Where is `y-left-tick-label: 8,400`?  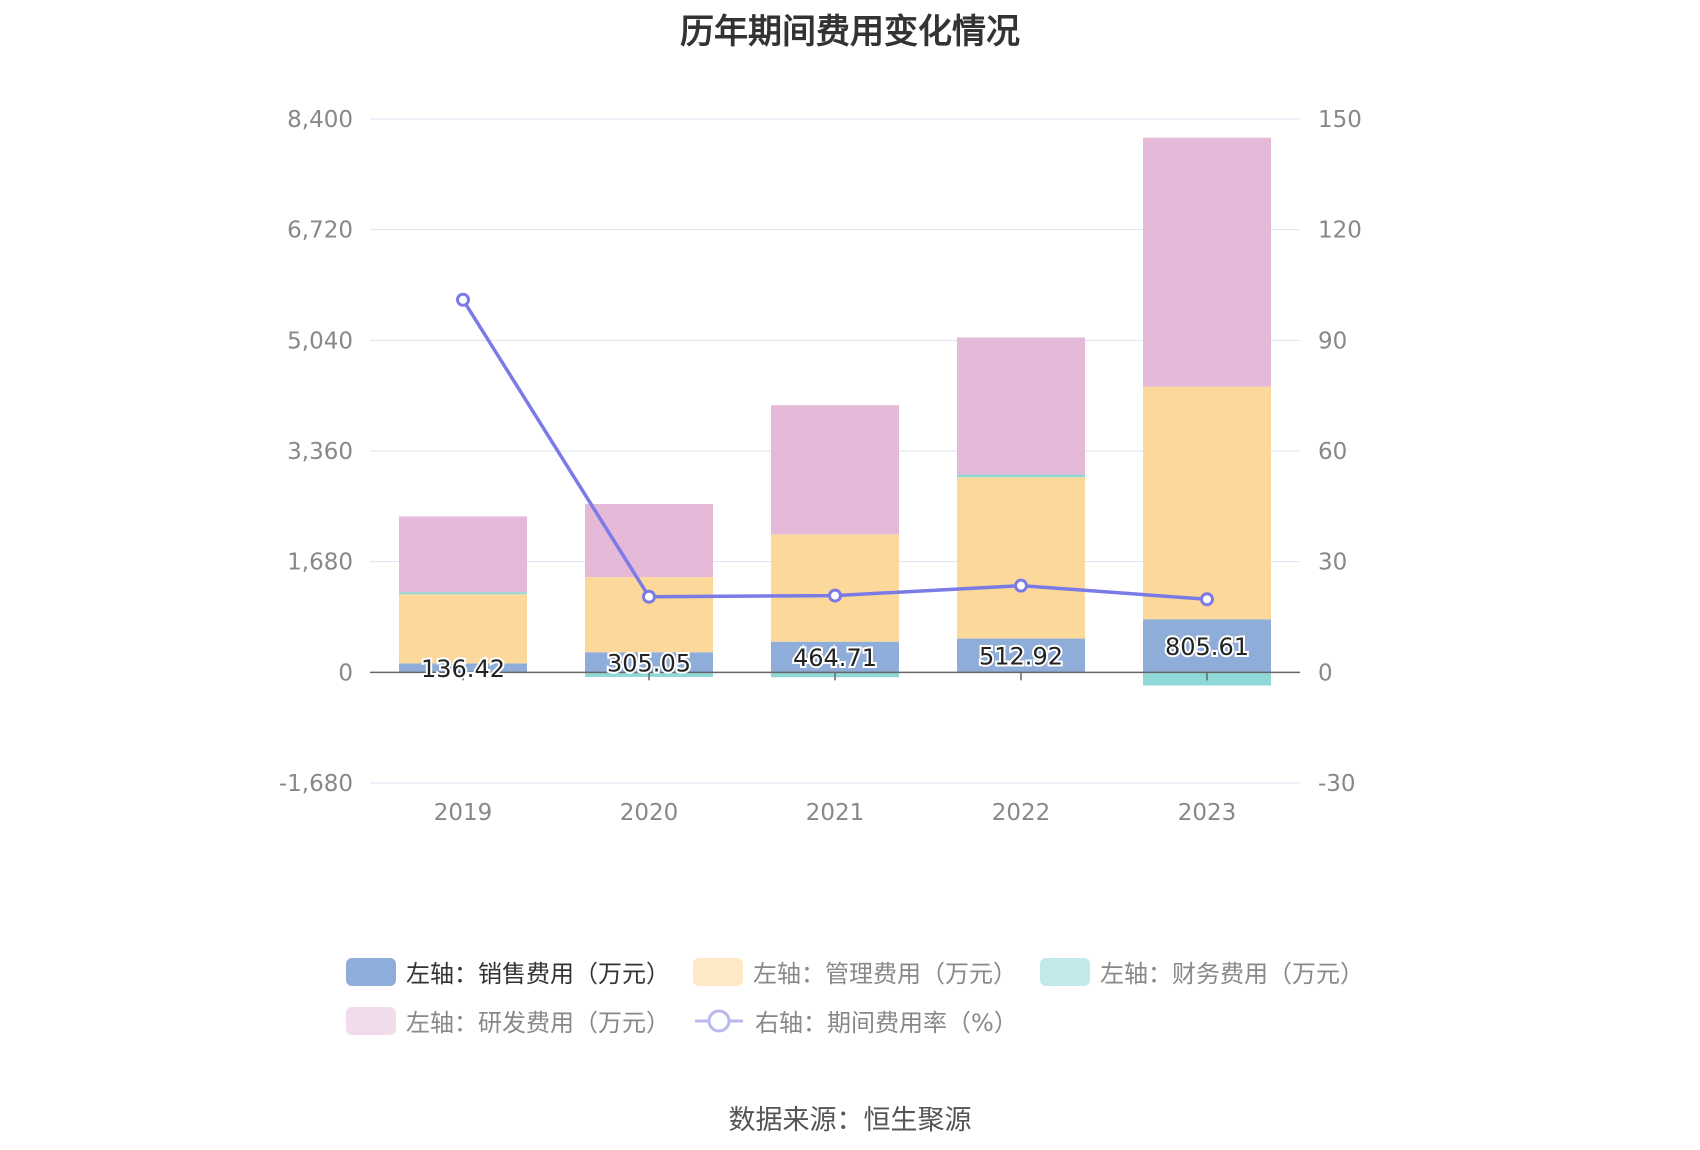 y-left-tick-label: 8,400 is located at coordinates (320, 120).